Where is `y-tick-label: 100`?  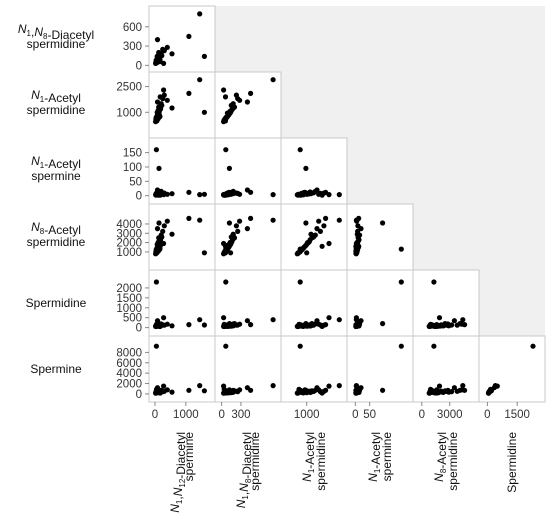 y-tick-label: 100 is located at coordinates (132, 168).